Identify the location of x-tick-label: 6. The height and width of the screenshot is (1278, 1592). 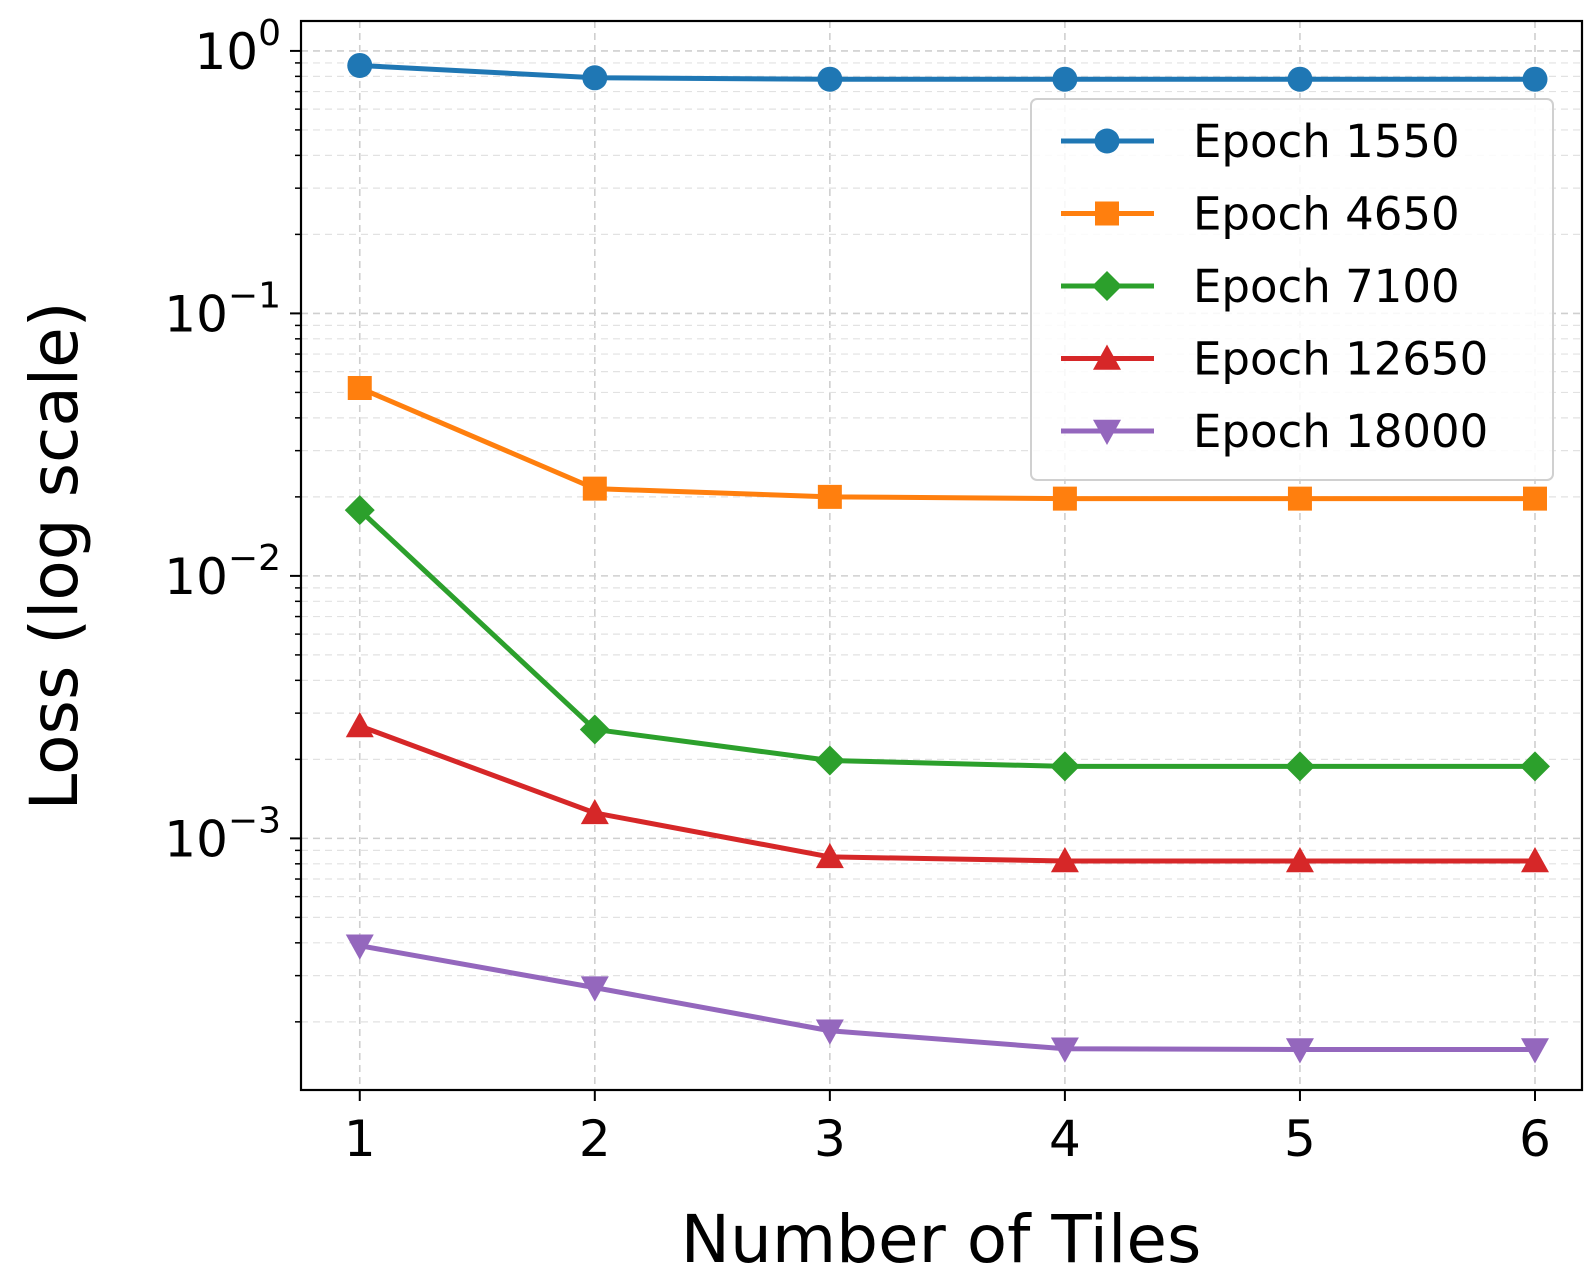
(1535, 1139).